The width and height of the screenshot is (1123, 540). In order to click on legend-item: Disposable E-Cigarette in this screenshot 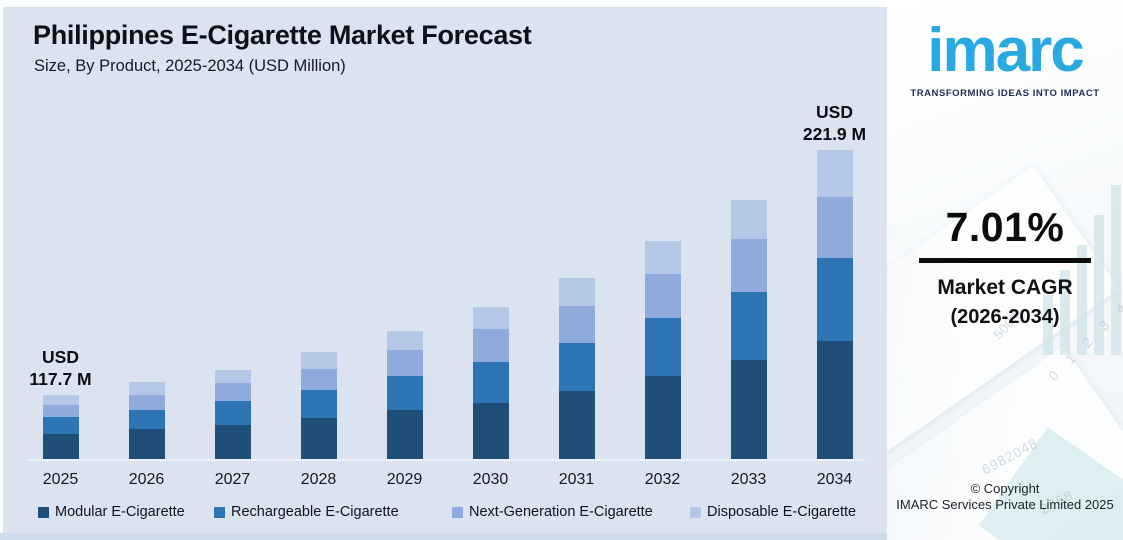, I will do `click(773, 512)`.